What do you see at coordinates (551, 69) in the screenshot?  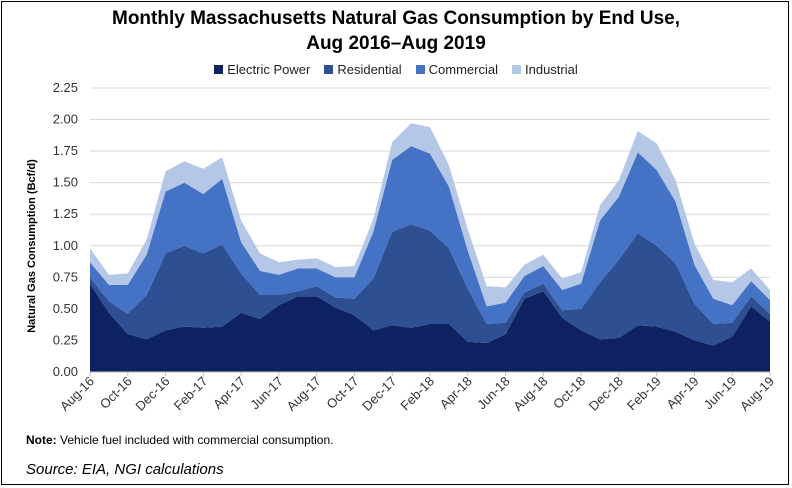 I see `legend-label-industrial: Industrial` at bounding box center [551, 69].